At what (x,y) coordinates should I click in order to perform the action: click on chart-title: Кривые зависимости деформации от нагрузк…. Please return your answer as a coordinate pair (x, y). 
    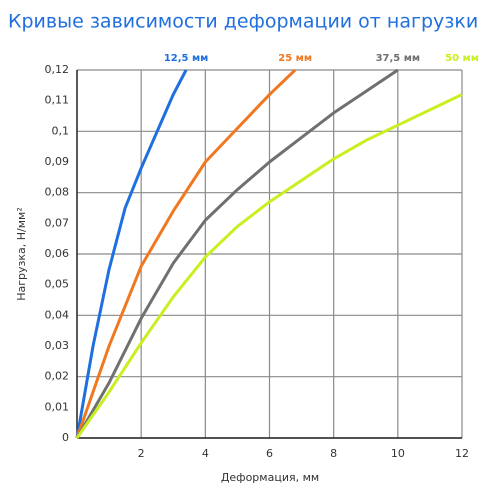
    Looking at the image, I should click on (243, 22).